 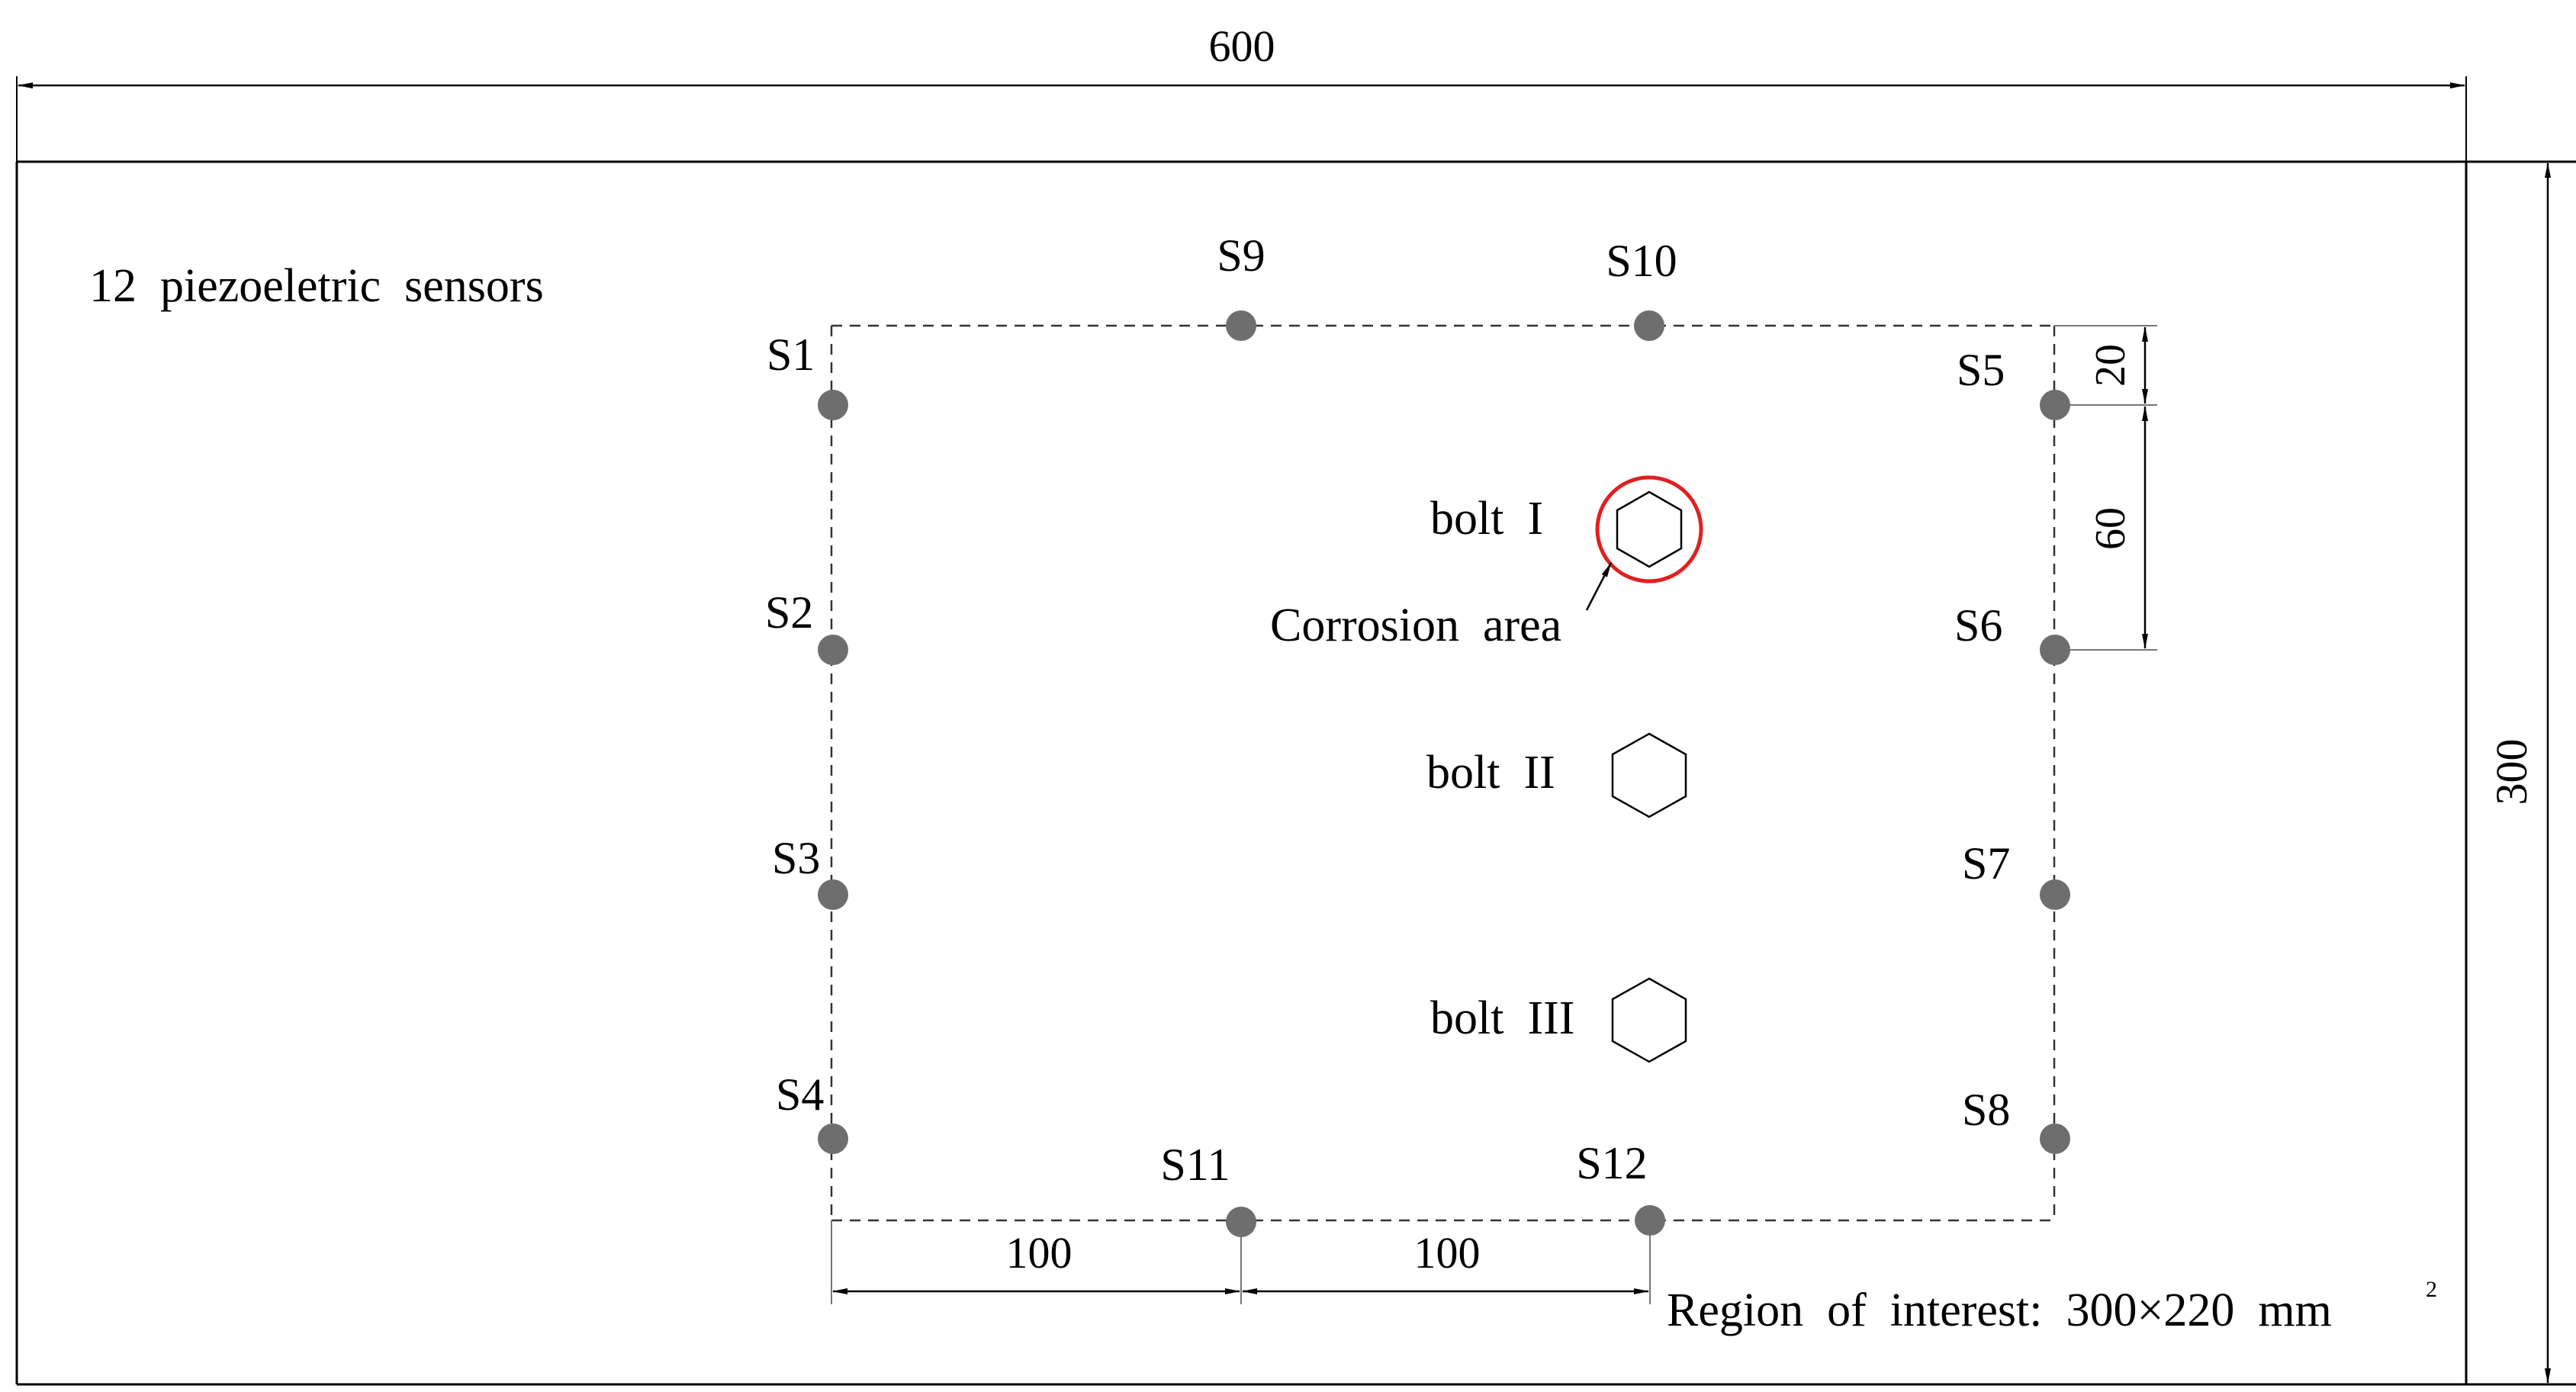 I want to click on bolt-1-label: bolt I, so click(x=1486, y=519).